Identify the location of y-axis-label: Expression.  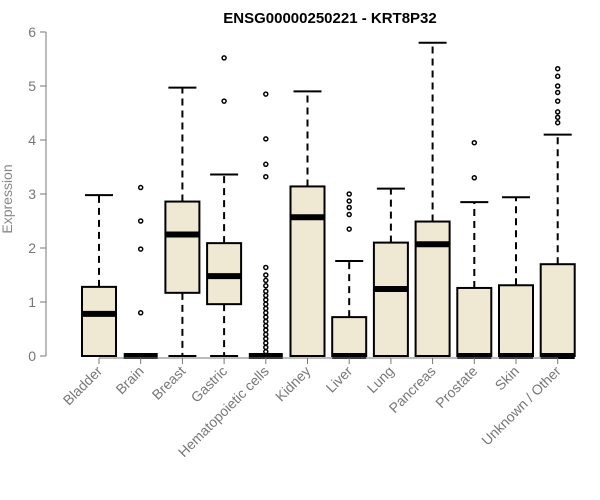
(7, 198).